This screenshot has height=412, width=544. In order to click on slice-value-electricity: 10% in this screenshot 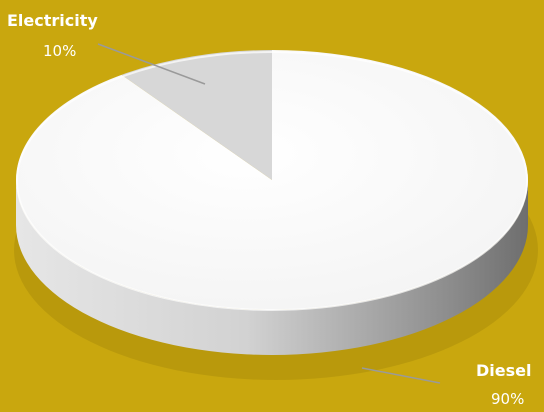, I will do `click(60, 51)`.